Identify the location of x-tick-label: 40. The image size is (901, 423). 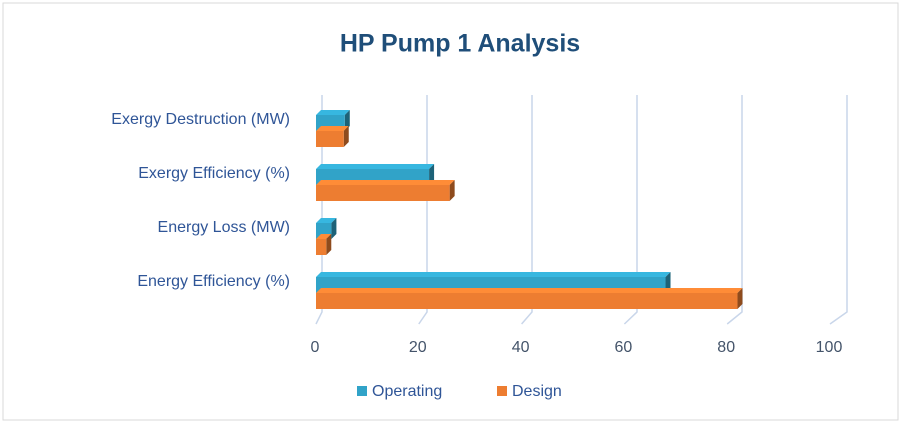
(521, 347).